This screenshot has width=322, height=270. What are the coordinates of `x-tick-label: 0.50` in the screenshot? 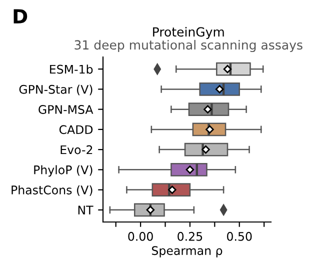 It's located at (239, 236).